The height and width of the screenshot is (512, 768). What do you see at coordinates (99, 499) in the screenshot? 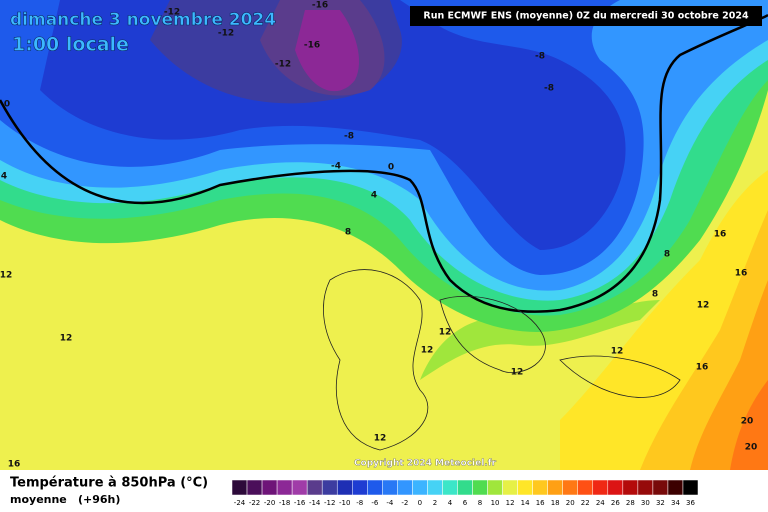
I see `footer-step: (+96h)` at bounding box center [99, 499].